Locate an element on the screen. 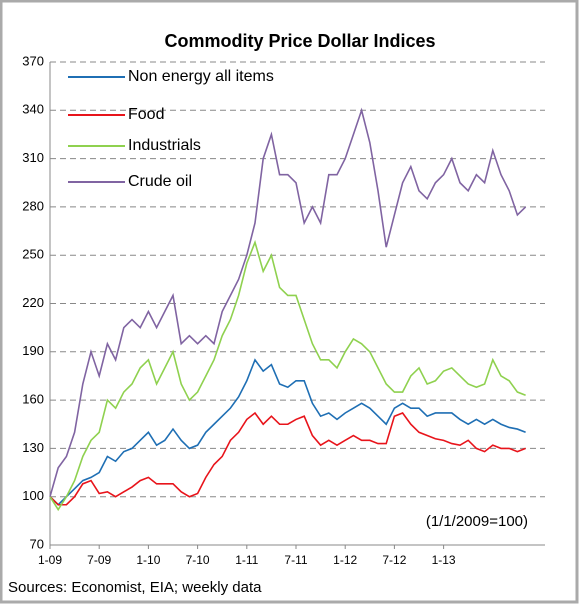 The width and height of the screenshot is (580, 605). y-tick-label: 70 is located at coordinates (37, 543).